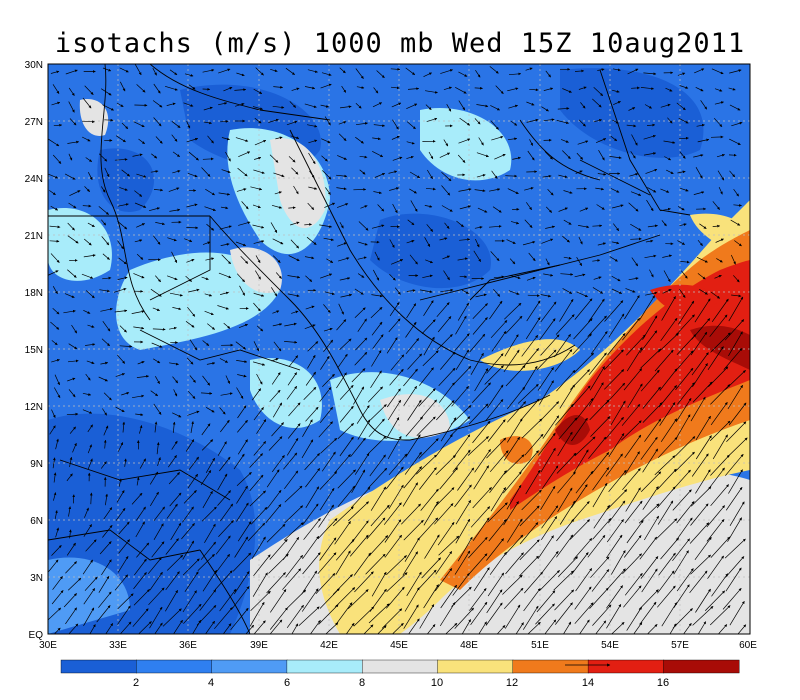 The height and width of the screenshot is (700, 800). What do you see at coordinates (36, 521) in the screenshot?
I see `lat-tick-label: 6N` at bounding box center [36, 521].